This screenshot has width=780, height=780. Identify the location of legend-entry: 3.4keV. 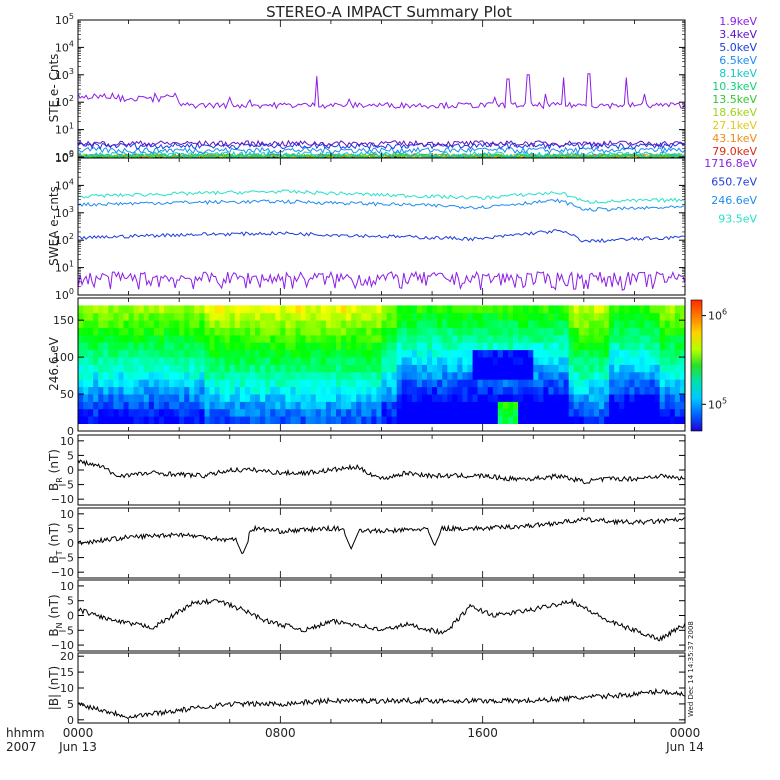
(738, 34).